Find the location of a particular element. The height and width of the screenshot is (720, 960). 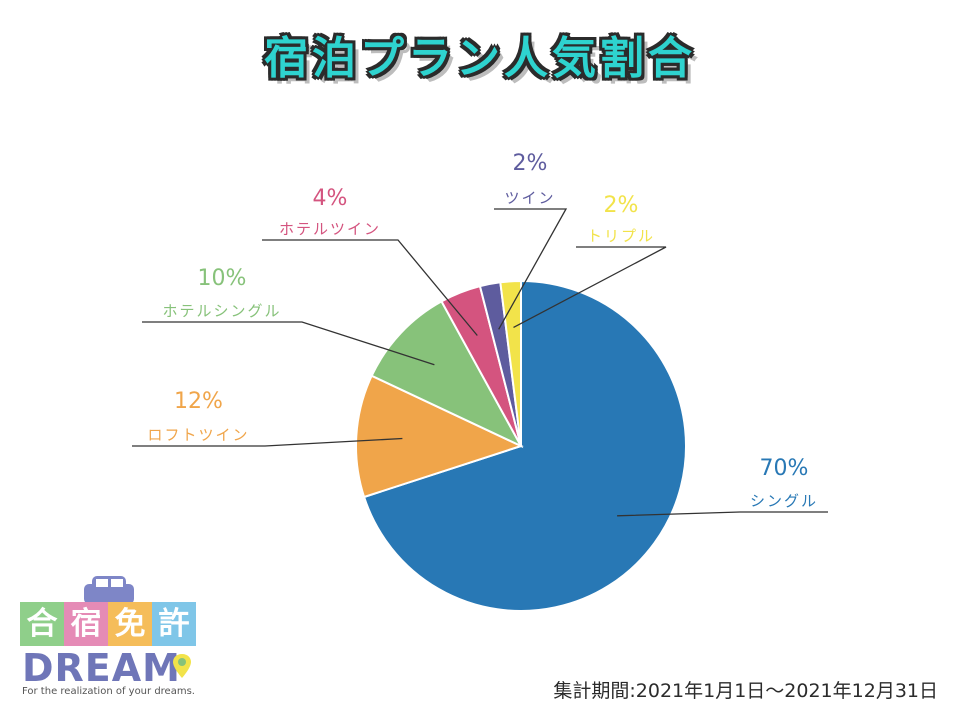

logo-kanji-1: 合 is located at coordinates (42, 624).